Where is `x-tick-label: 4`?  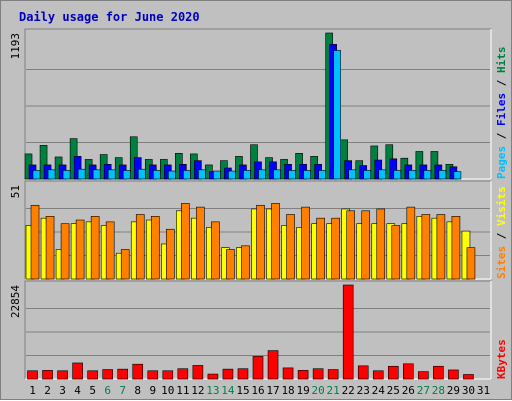 x-tick-label: 4 is located at coordinates (77, 390).